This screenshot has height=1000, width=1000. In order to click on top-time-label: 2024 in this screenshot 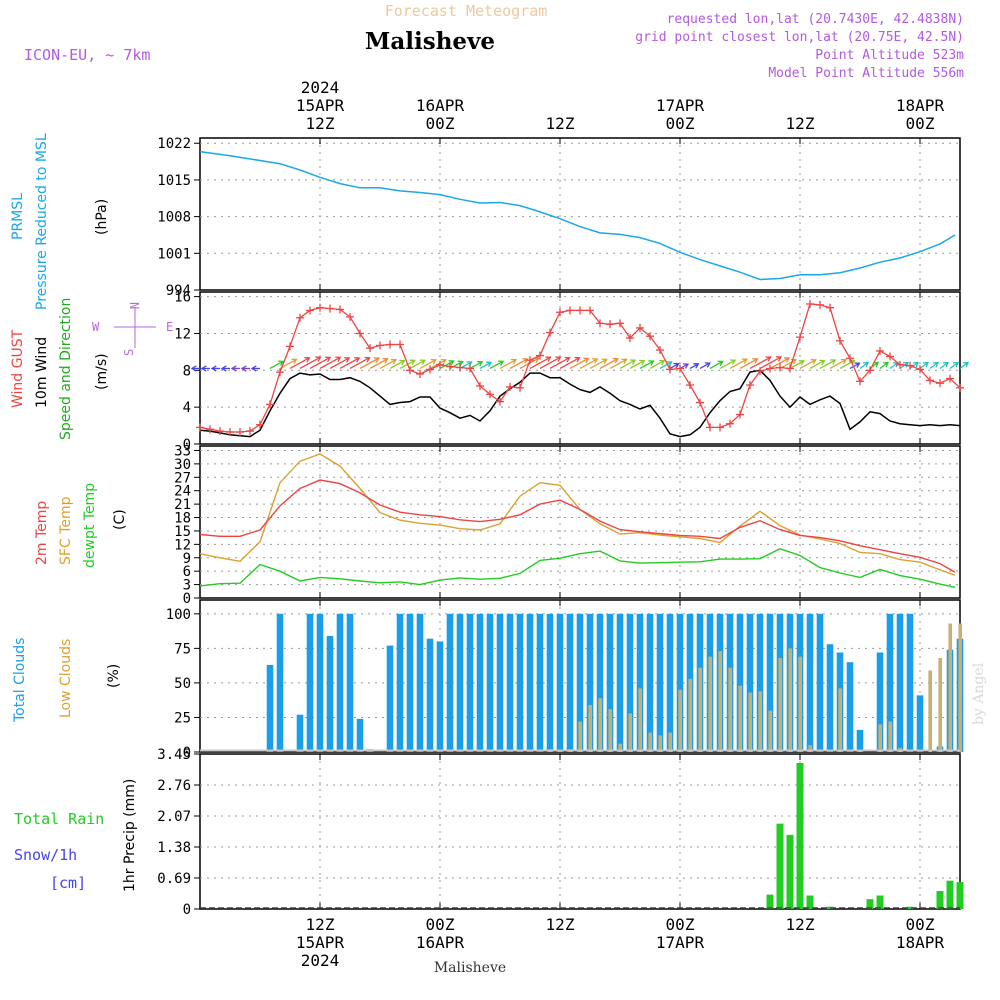, I will do `click(320, 87)`.